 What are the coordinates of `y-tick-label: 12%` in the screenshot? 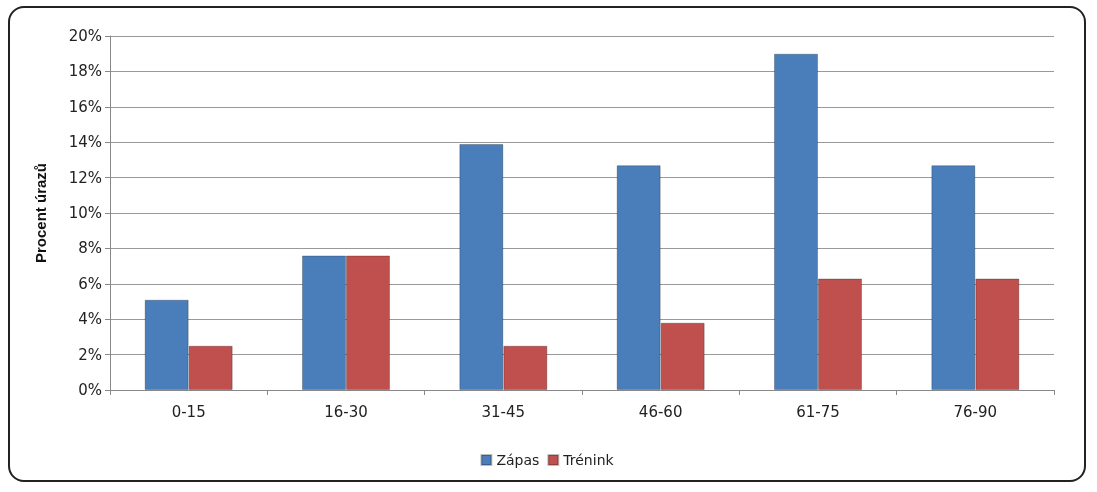 It's located at (85, 177).